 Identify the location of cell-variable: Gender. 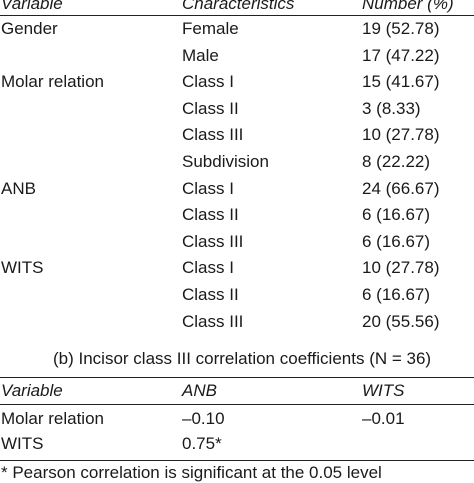
(29, 28).